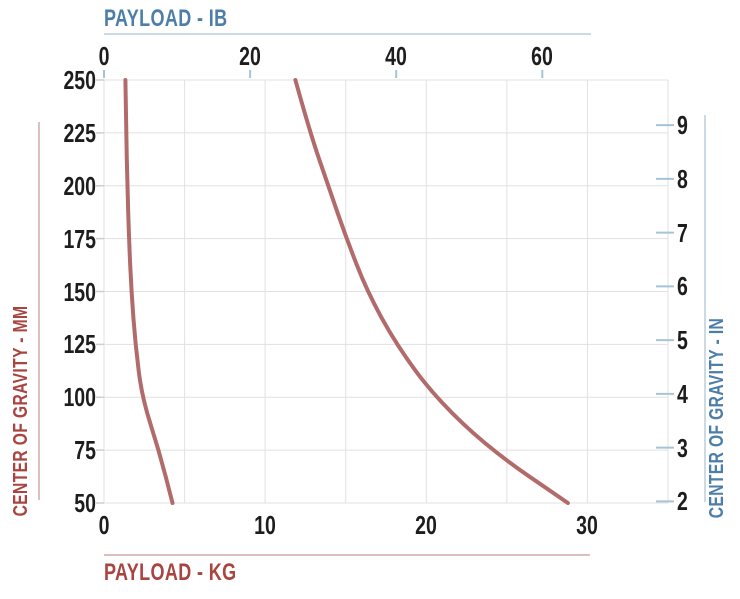  What do you see at coordinates (166, 18) in the screenshot?
I see `top-axis-title: PAYLOAD - IB` at bounding box center [166, 18].